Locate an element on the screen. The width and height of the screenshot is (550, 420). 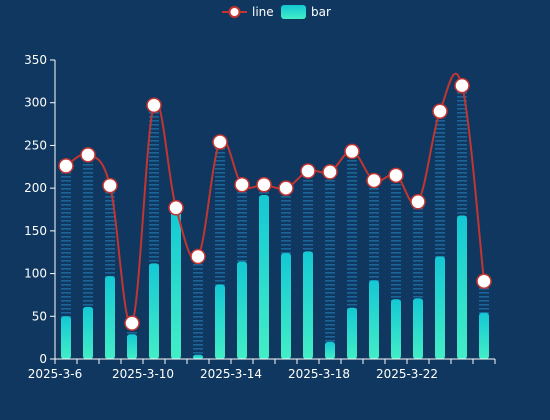
y-tick-label: 0 is located at coordinates (43, 359).